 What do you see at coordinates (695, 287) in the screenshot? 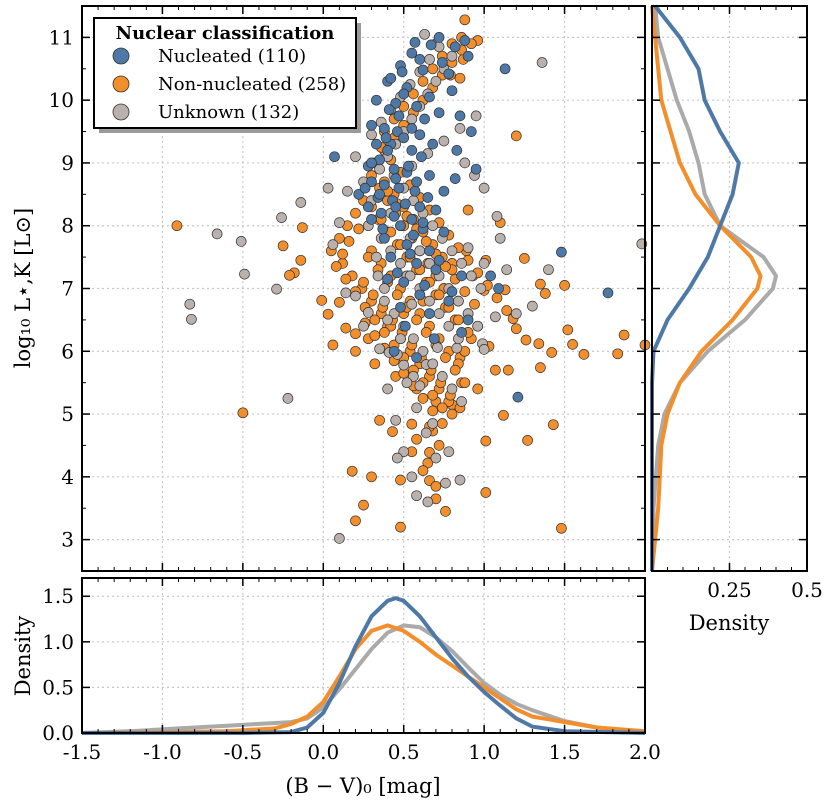
I see `density-curve-y` at bounding box center [695, 287].